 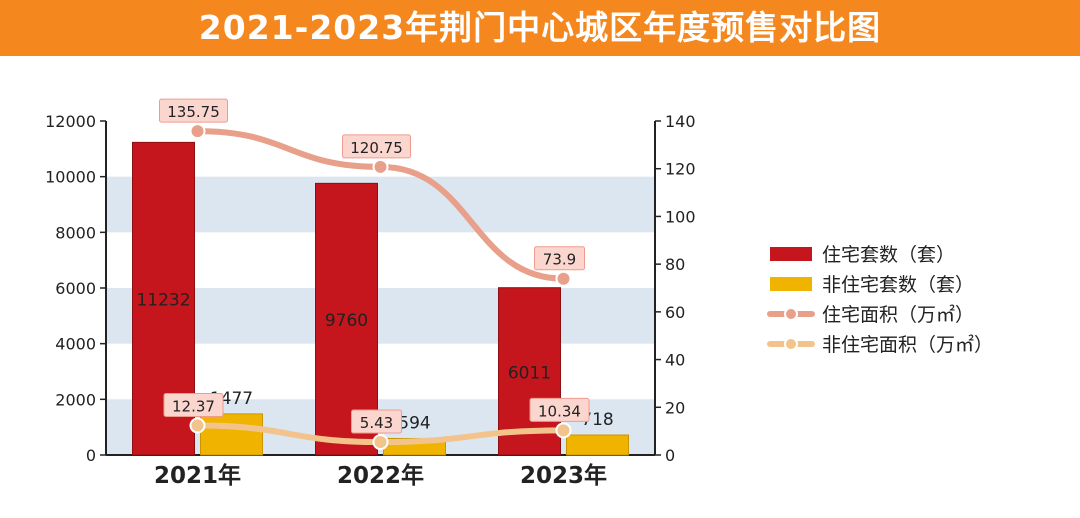 What do you see at coordinates (75, 399) in the screenshot?
I see `y-left-tick-label: 2000` at bounding box center [75, 399].